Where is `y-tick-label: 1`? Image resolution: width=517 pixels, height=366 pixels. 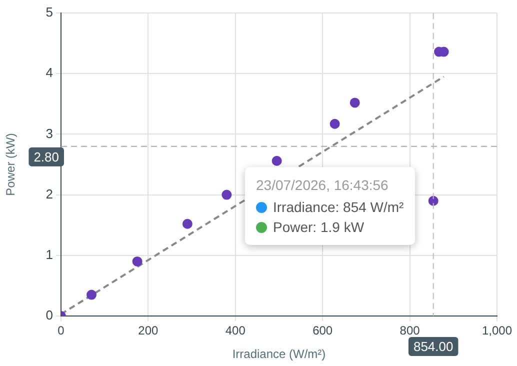
y-tick-label: 1 is located at coordinates (49, 254).